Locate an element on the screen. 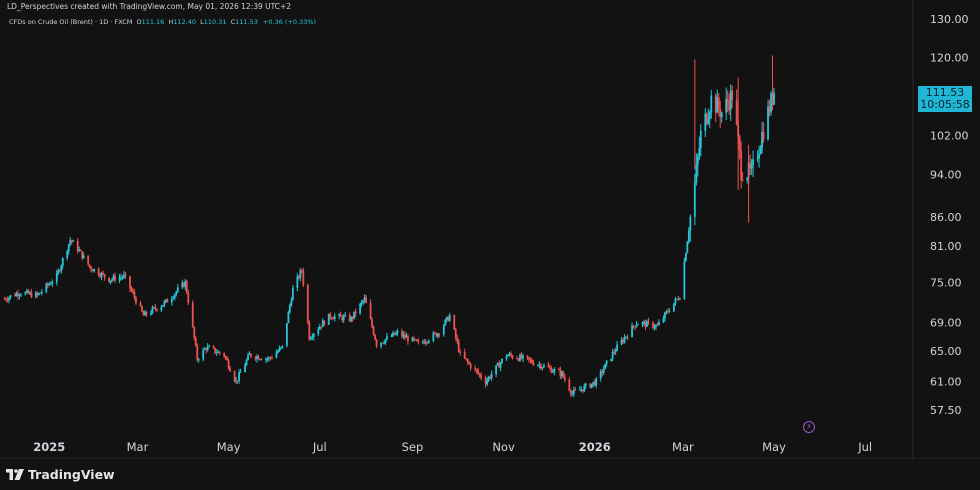  y-tick-label: 81.00 is located at coordinates (946, 246).